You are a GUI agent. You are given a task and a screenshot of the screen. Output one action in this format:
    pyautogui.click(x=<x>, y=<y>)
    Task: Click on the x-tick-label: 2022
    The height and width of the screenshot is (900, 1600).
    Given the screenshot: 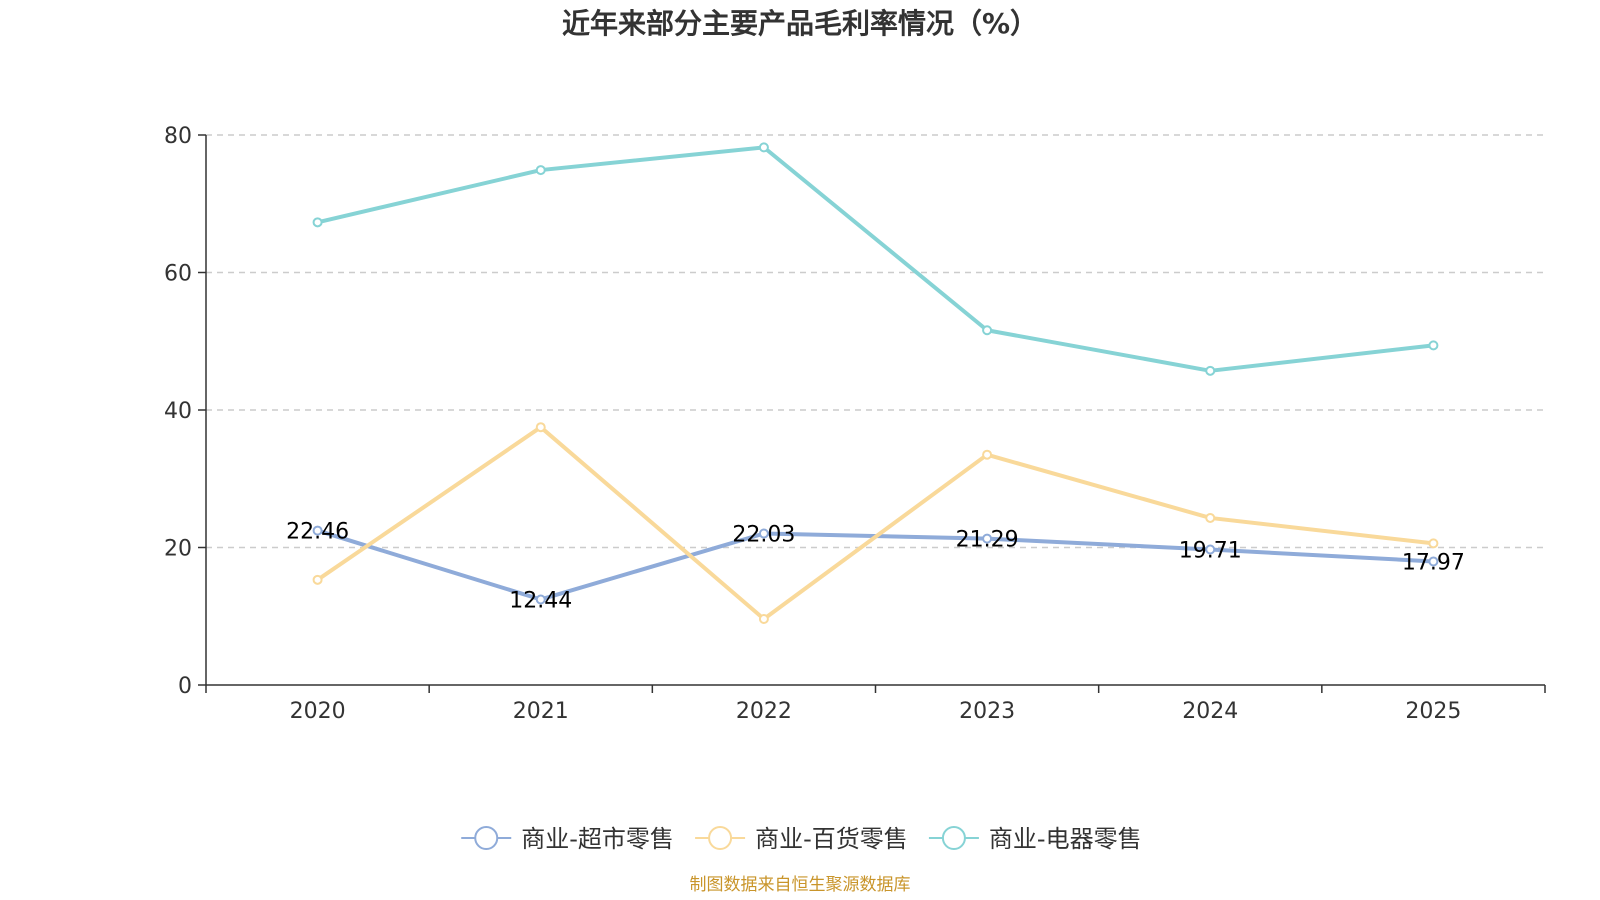 What is the action you would take?
    pyautogui.click(x=764, y=711)
    